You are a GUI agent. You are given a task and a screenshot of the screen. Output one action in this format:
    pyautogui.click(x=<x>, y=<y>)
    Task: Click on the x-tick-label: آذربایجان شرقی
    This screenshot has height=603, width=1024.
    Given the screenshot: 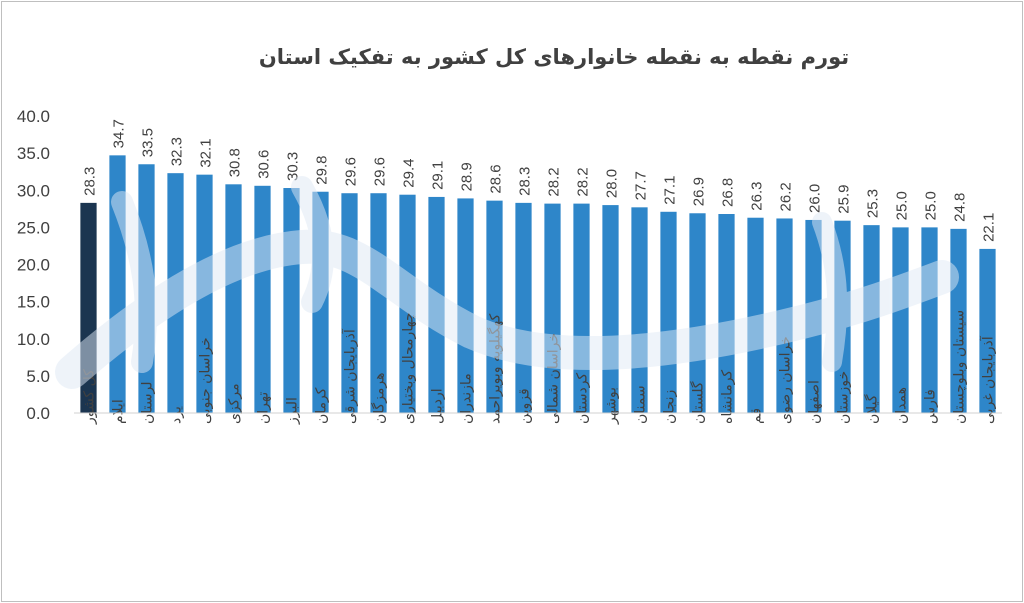 What is the action you would take?
    pyautogui.click(x=350, y=376)
    